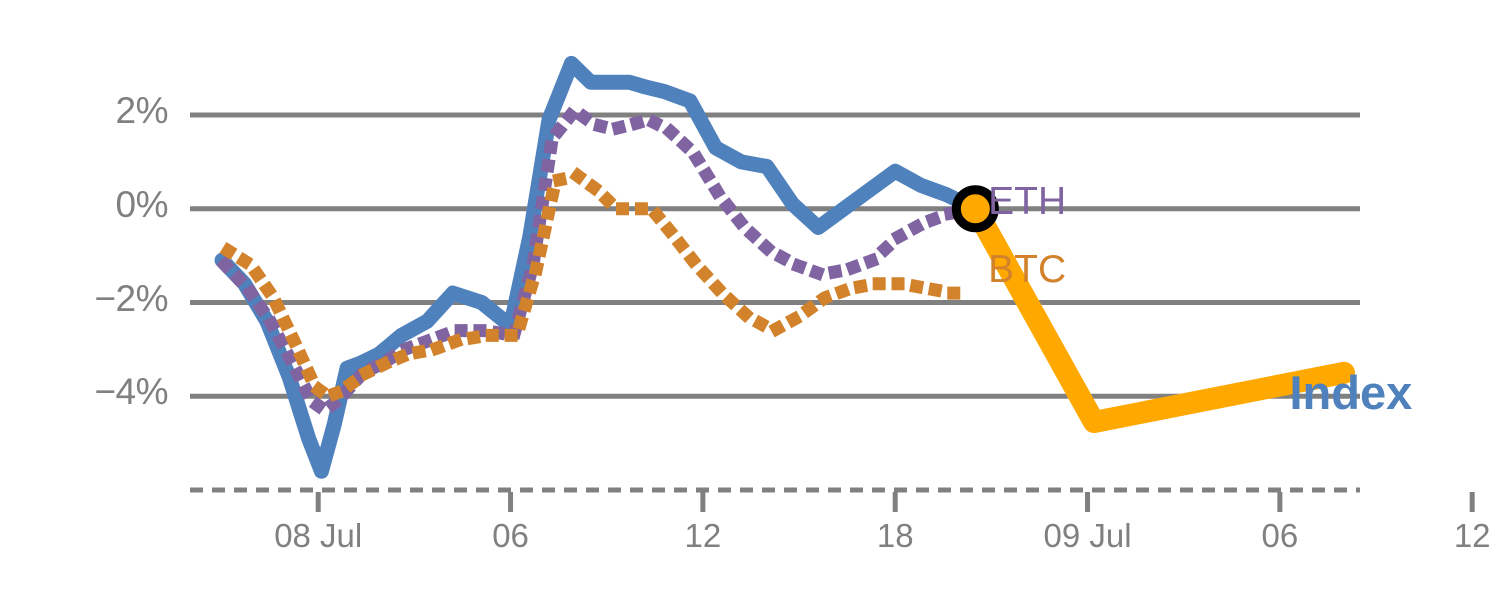  What do you see at coordinates (895, 535) in the screenshot?
I see `x-tick-label: 18` at bounding box center [895, 535].